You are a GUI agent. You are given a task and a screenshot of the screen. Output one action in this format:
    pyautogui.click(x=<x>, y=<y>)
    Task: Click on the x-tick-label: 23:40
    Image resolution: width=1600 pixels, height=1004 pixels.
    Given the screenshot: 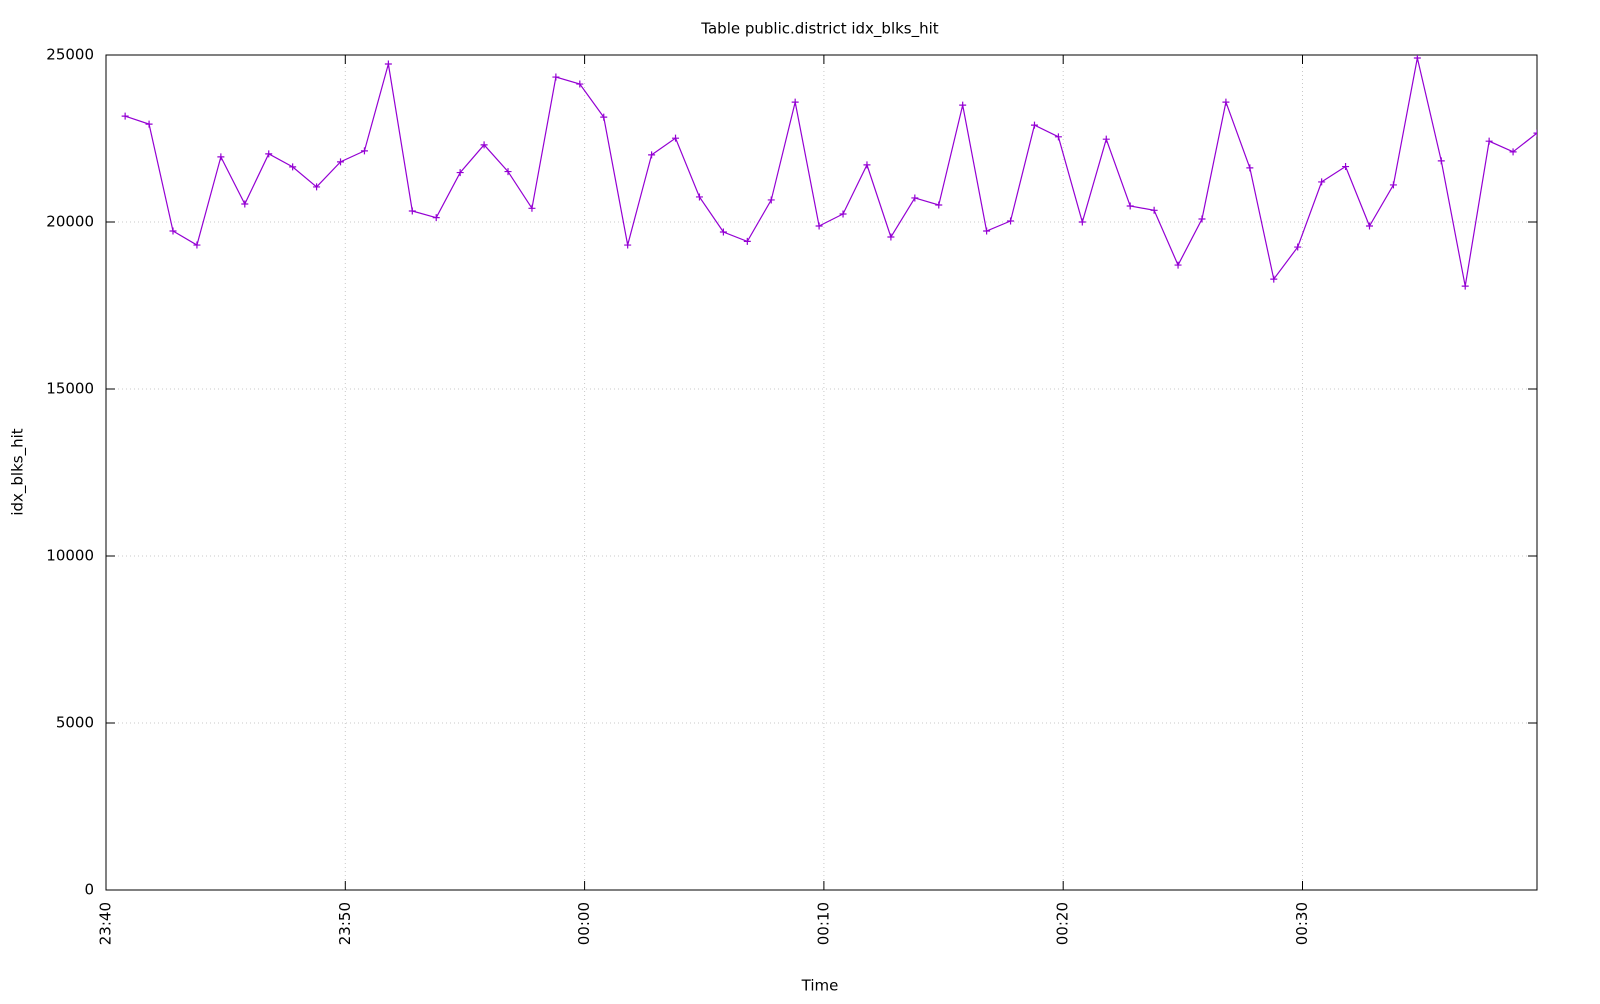 What is the action you would take?
    pyautogui.click(x=106, y=923)
    